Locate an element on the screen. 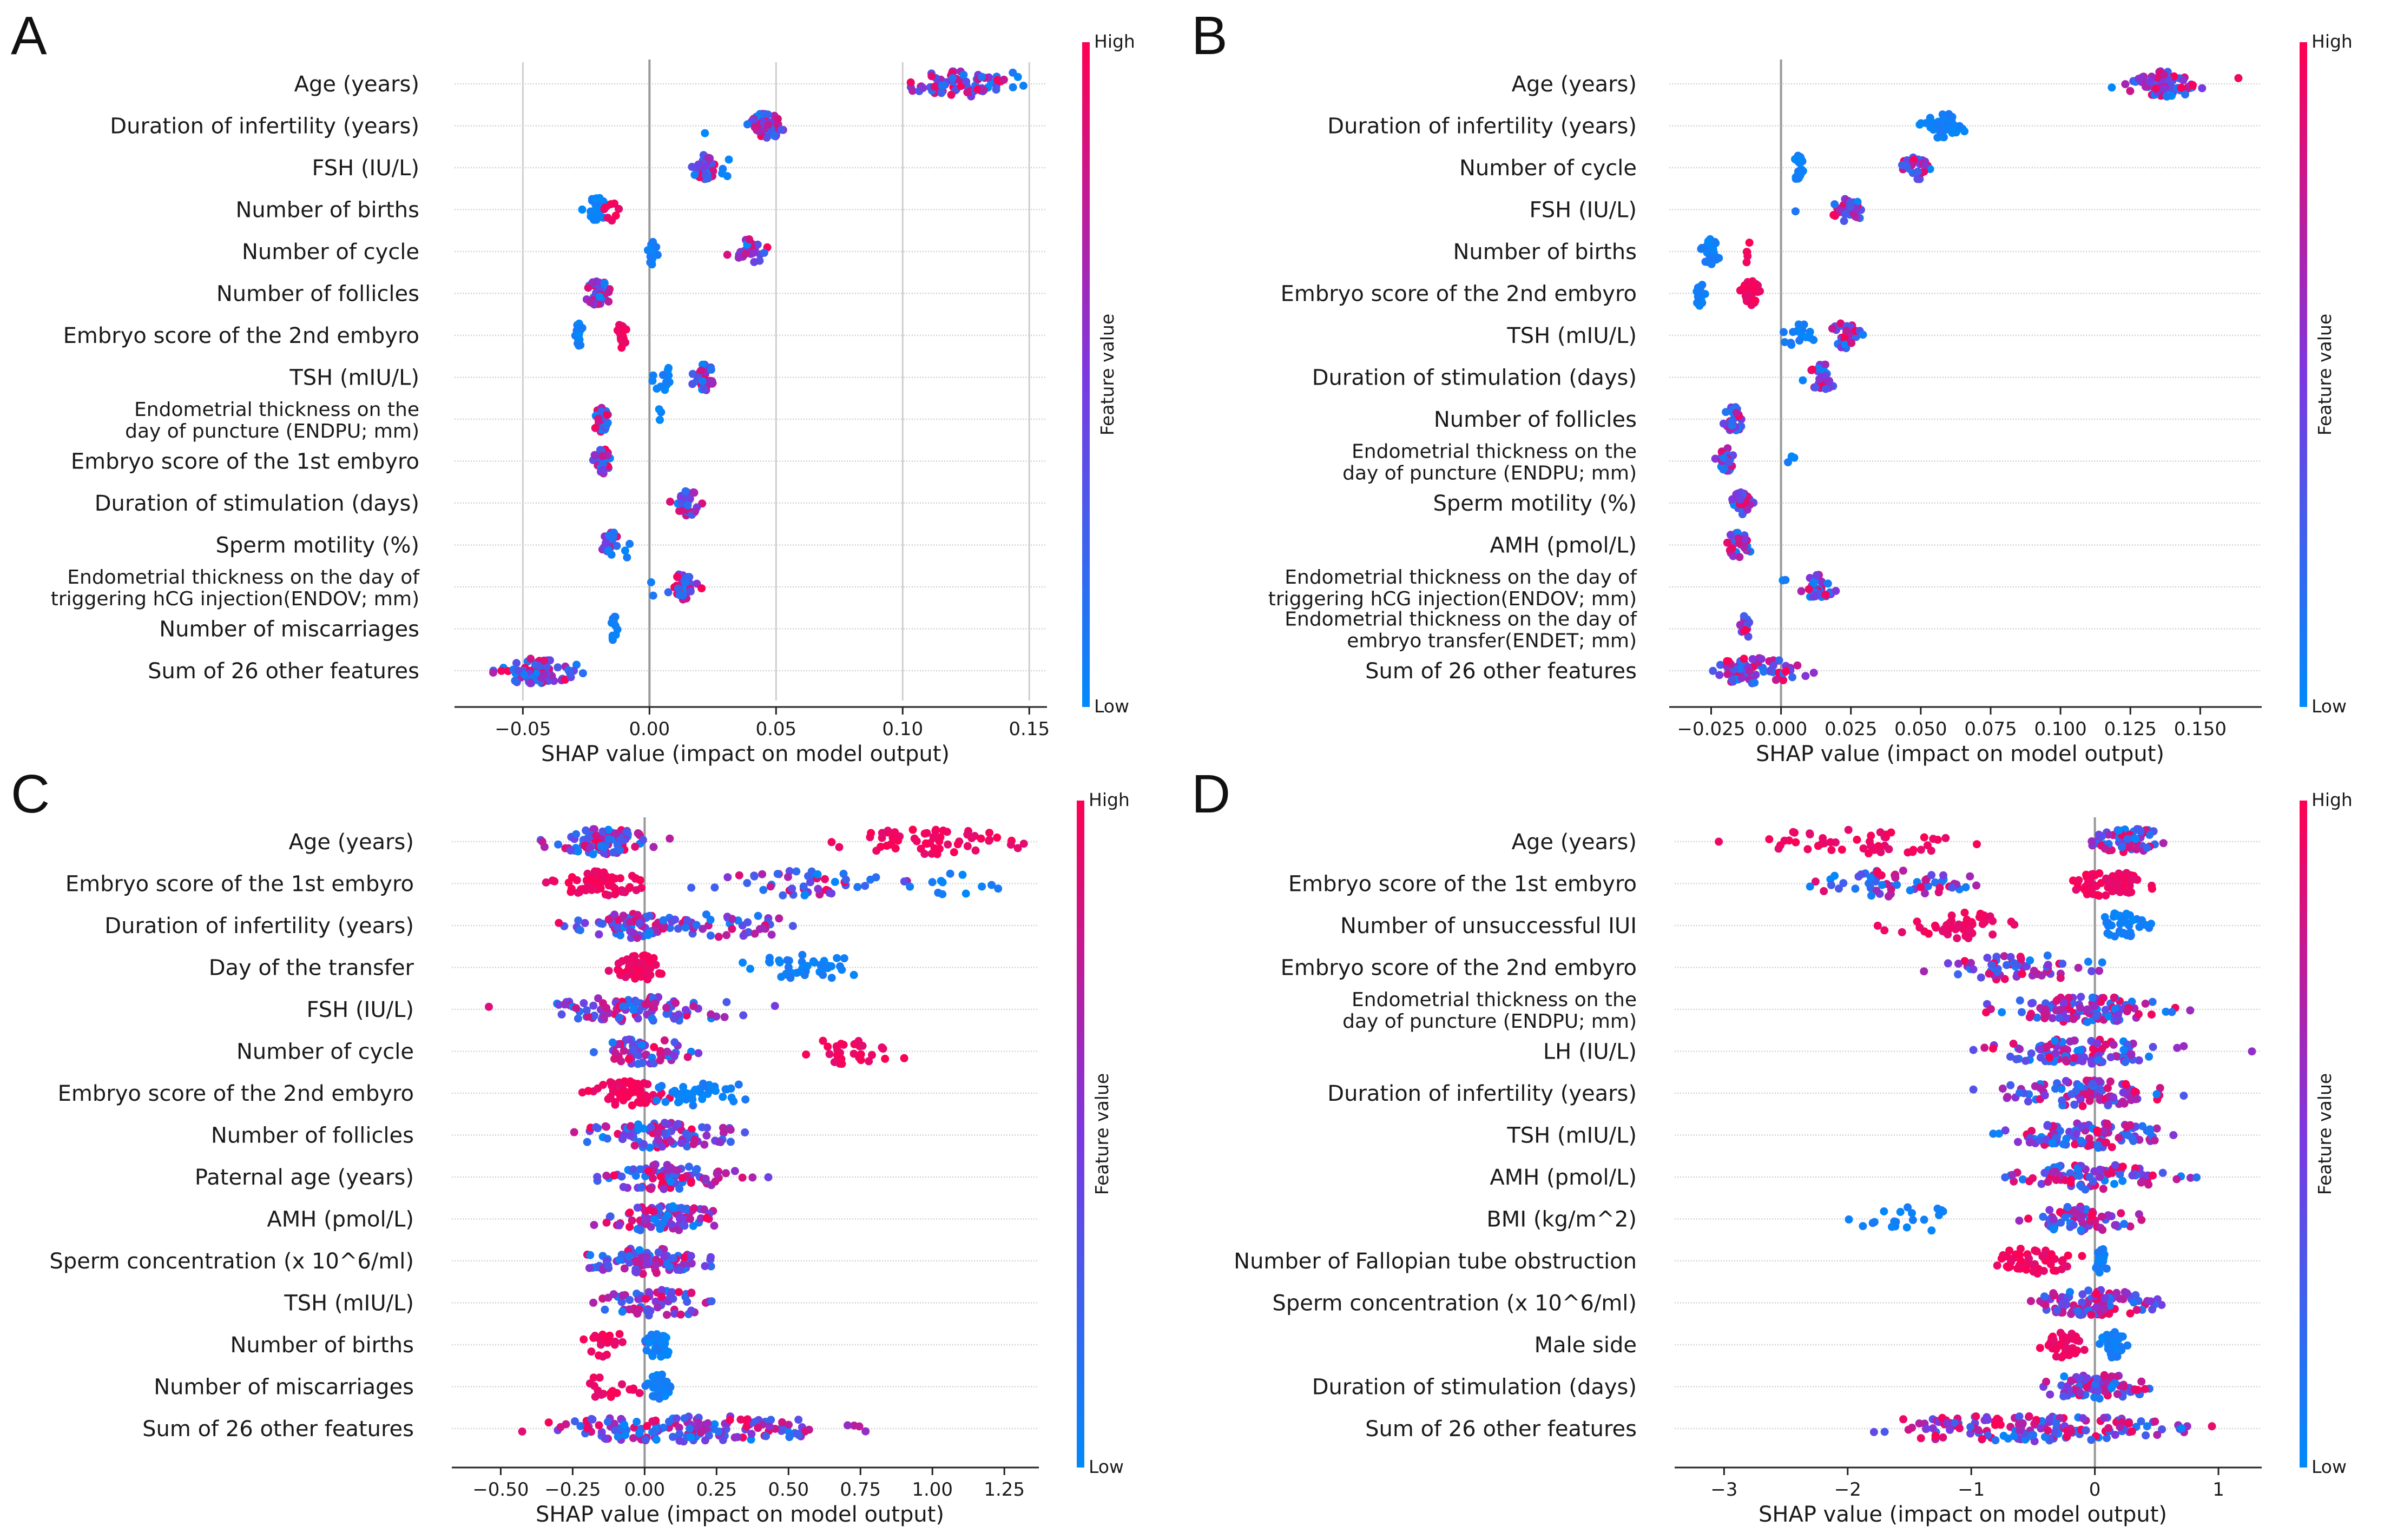 The image size is (2384, 1540). colorbar-low-label: Low is located at coordinates (2329, 707).